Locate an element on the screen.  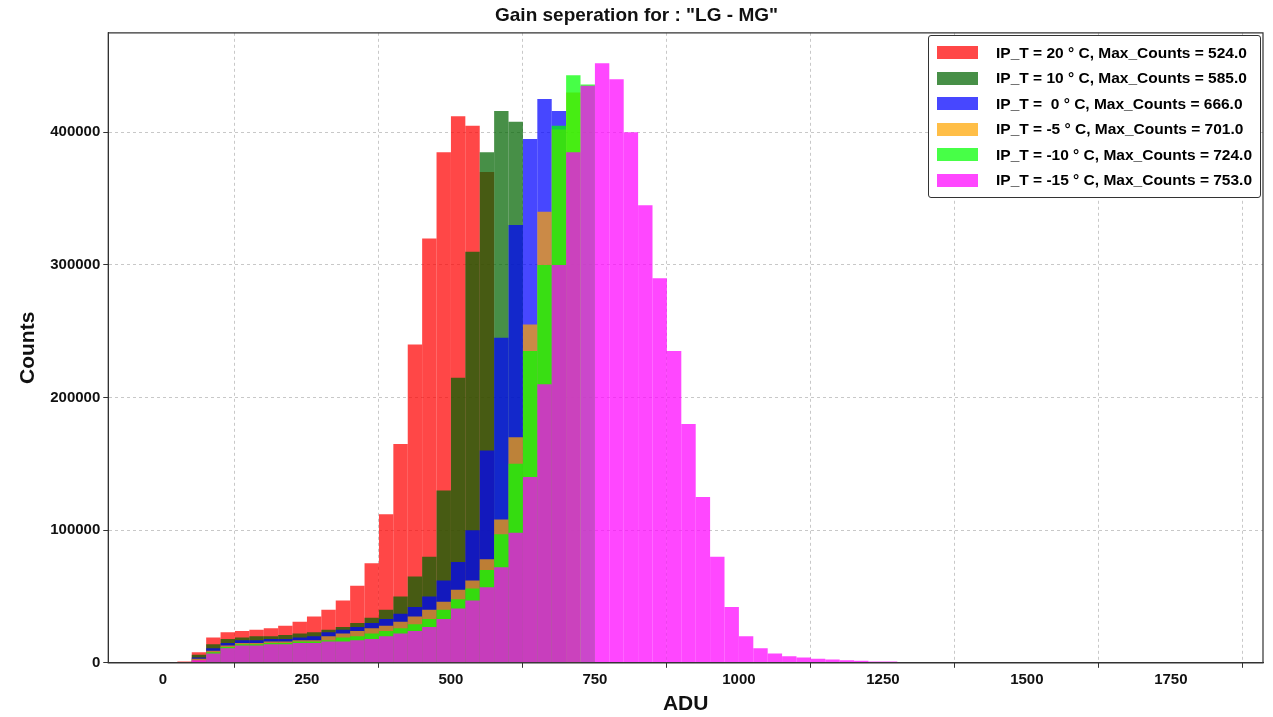
legend-label: IP_T = 10 ° C, Max_Counts = 585.0 is located at coordinates (1121, 78).